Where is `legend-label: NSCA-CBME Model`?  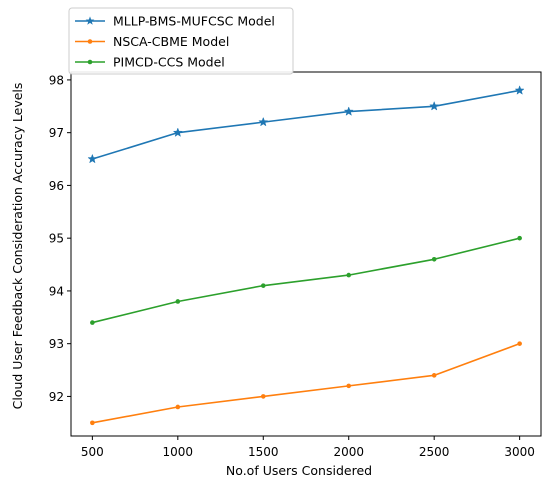 legend-label: NSCA-CBME Model is located at coordinates (171, 41).